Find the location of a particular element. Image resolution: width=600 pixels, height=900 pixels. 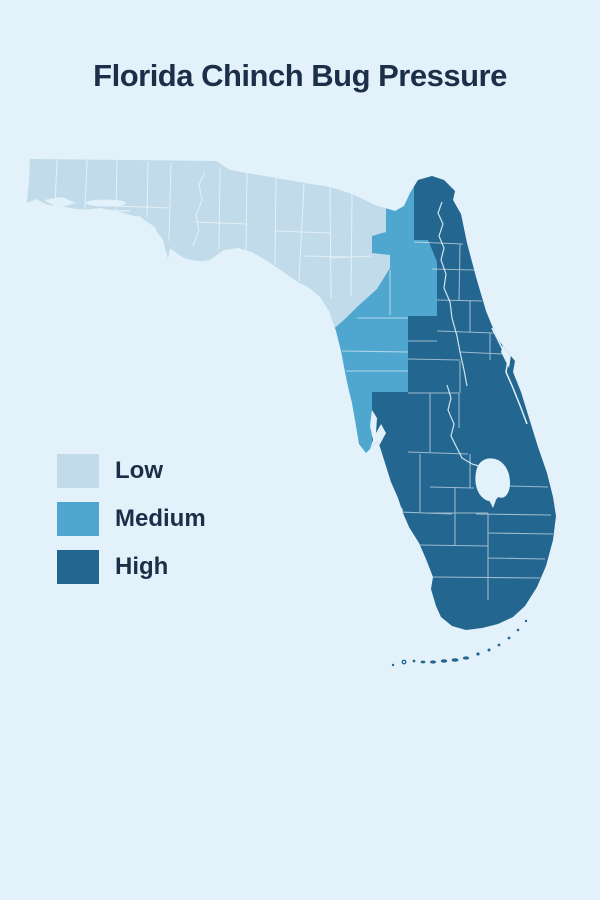

kissimmee-river is located at coordinates (463, 425).